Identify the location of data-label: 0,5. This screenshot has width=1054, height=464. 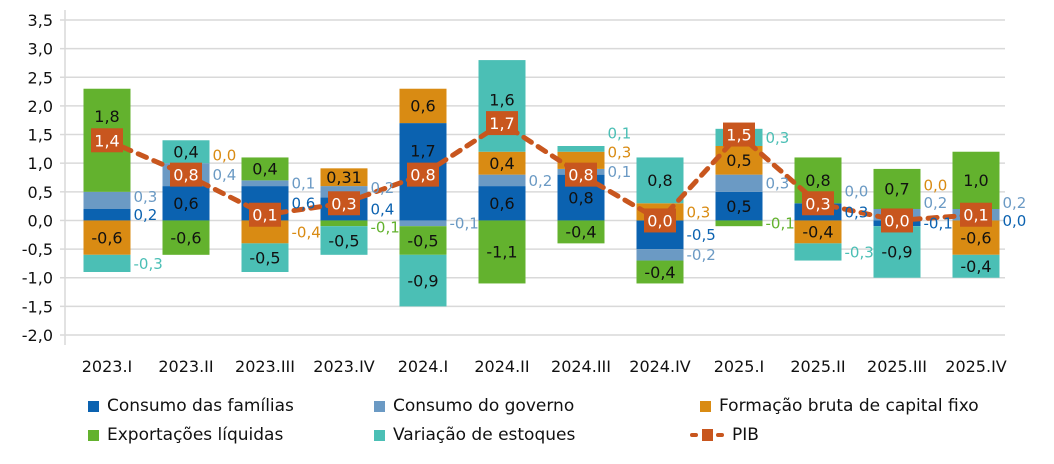
(738, 206).